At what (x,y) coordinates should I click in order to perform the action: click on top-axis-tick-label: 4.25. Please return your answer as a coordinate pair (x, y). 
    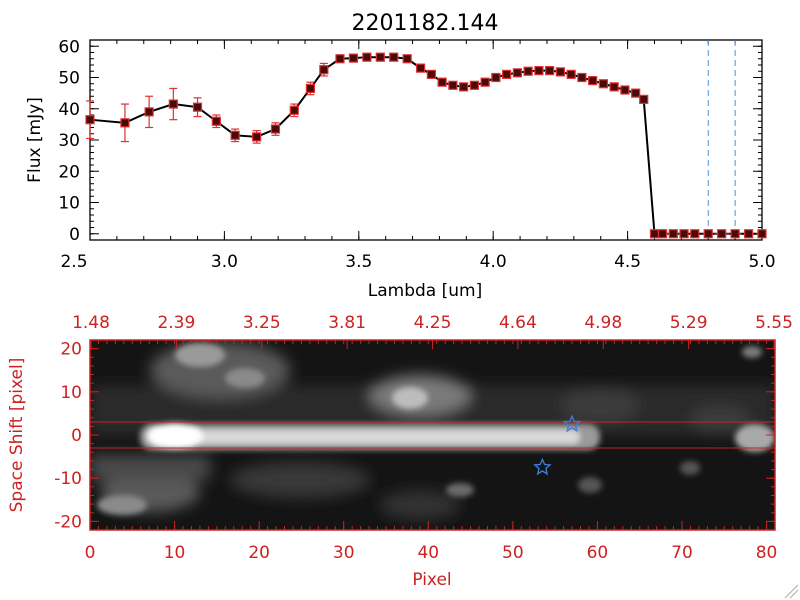
    Looking at the image, I should click on (433, 323).